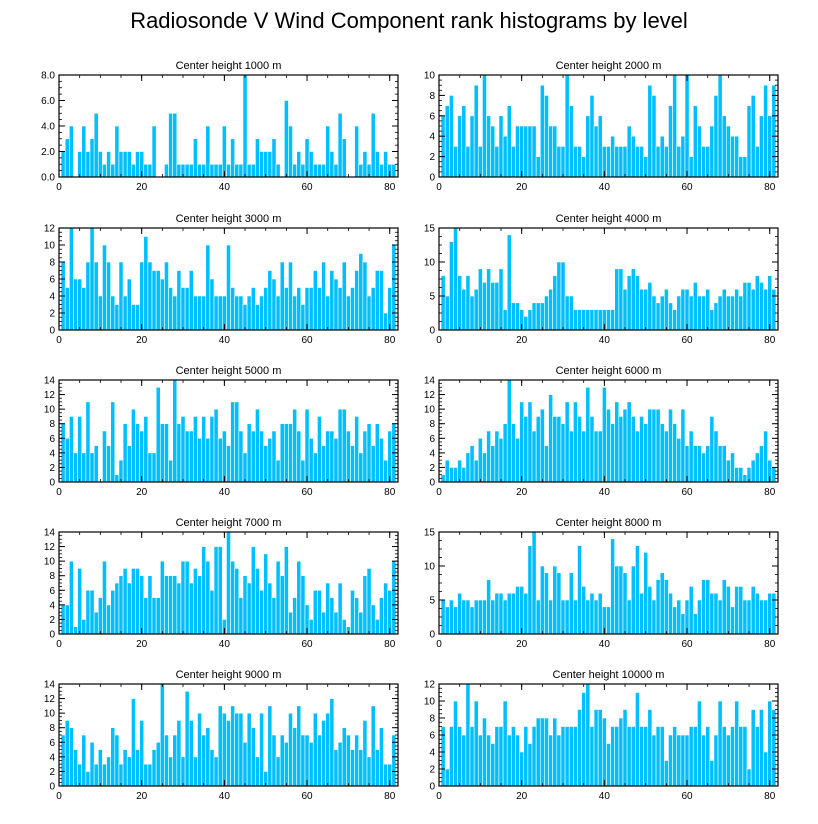 The width and height of the screenshot is (818, 824). I want to click on y-tick-label: 6.0, so click(48, 101).